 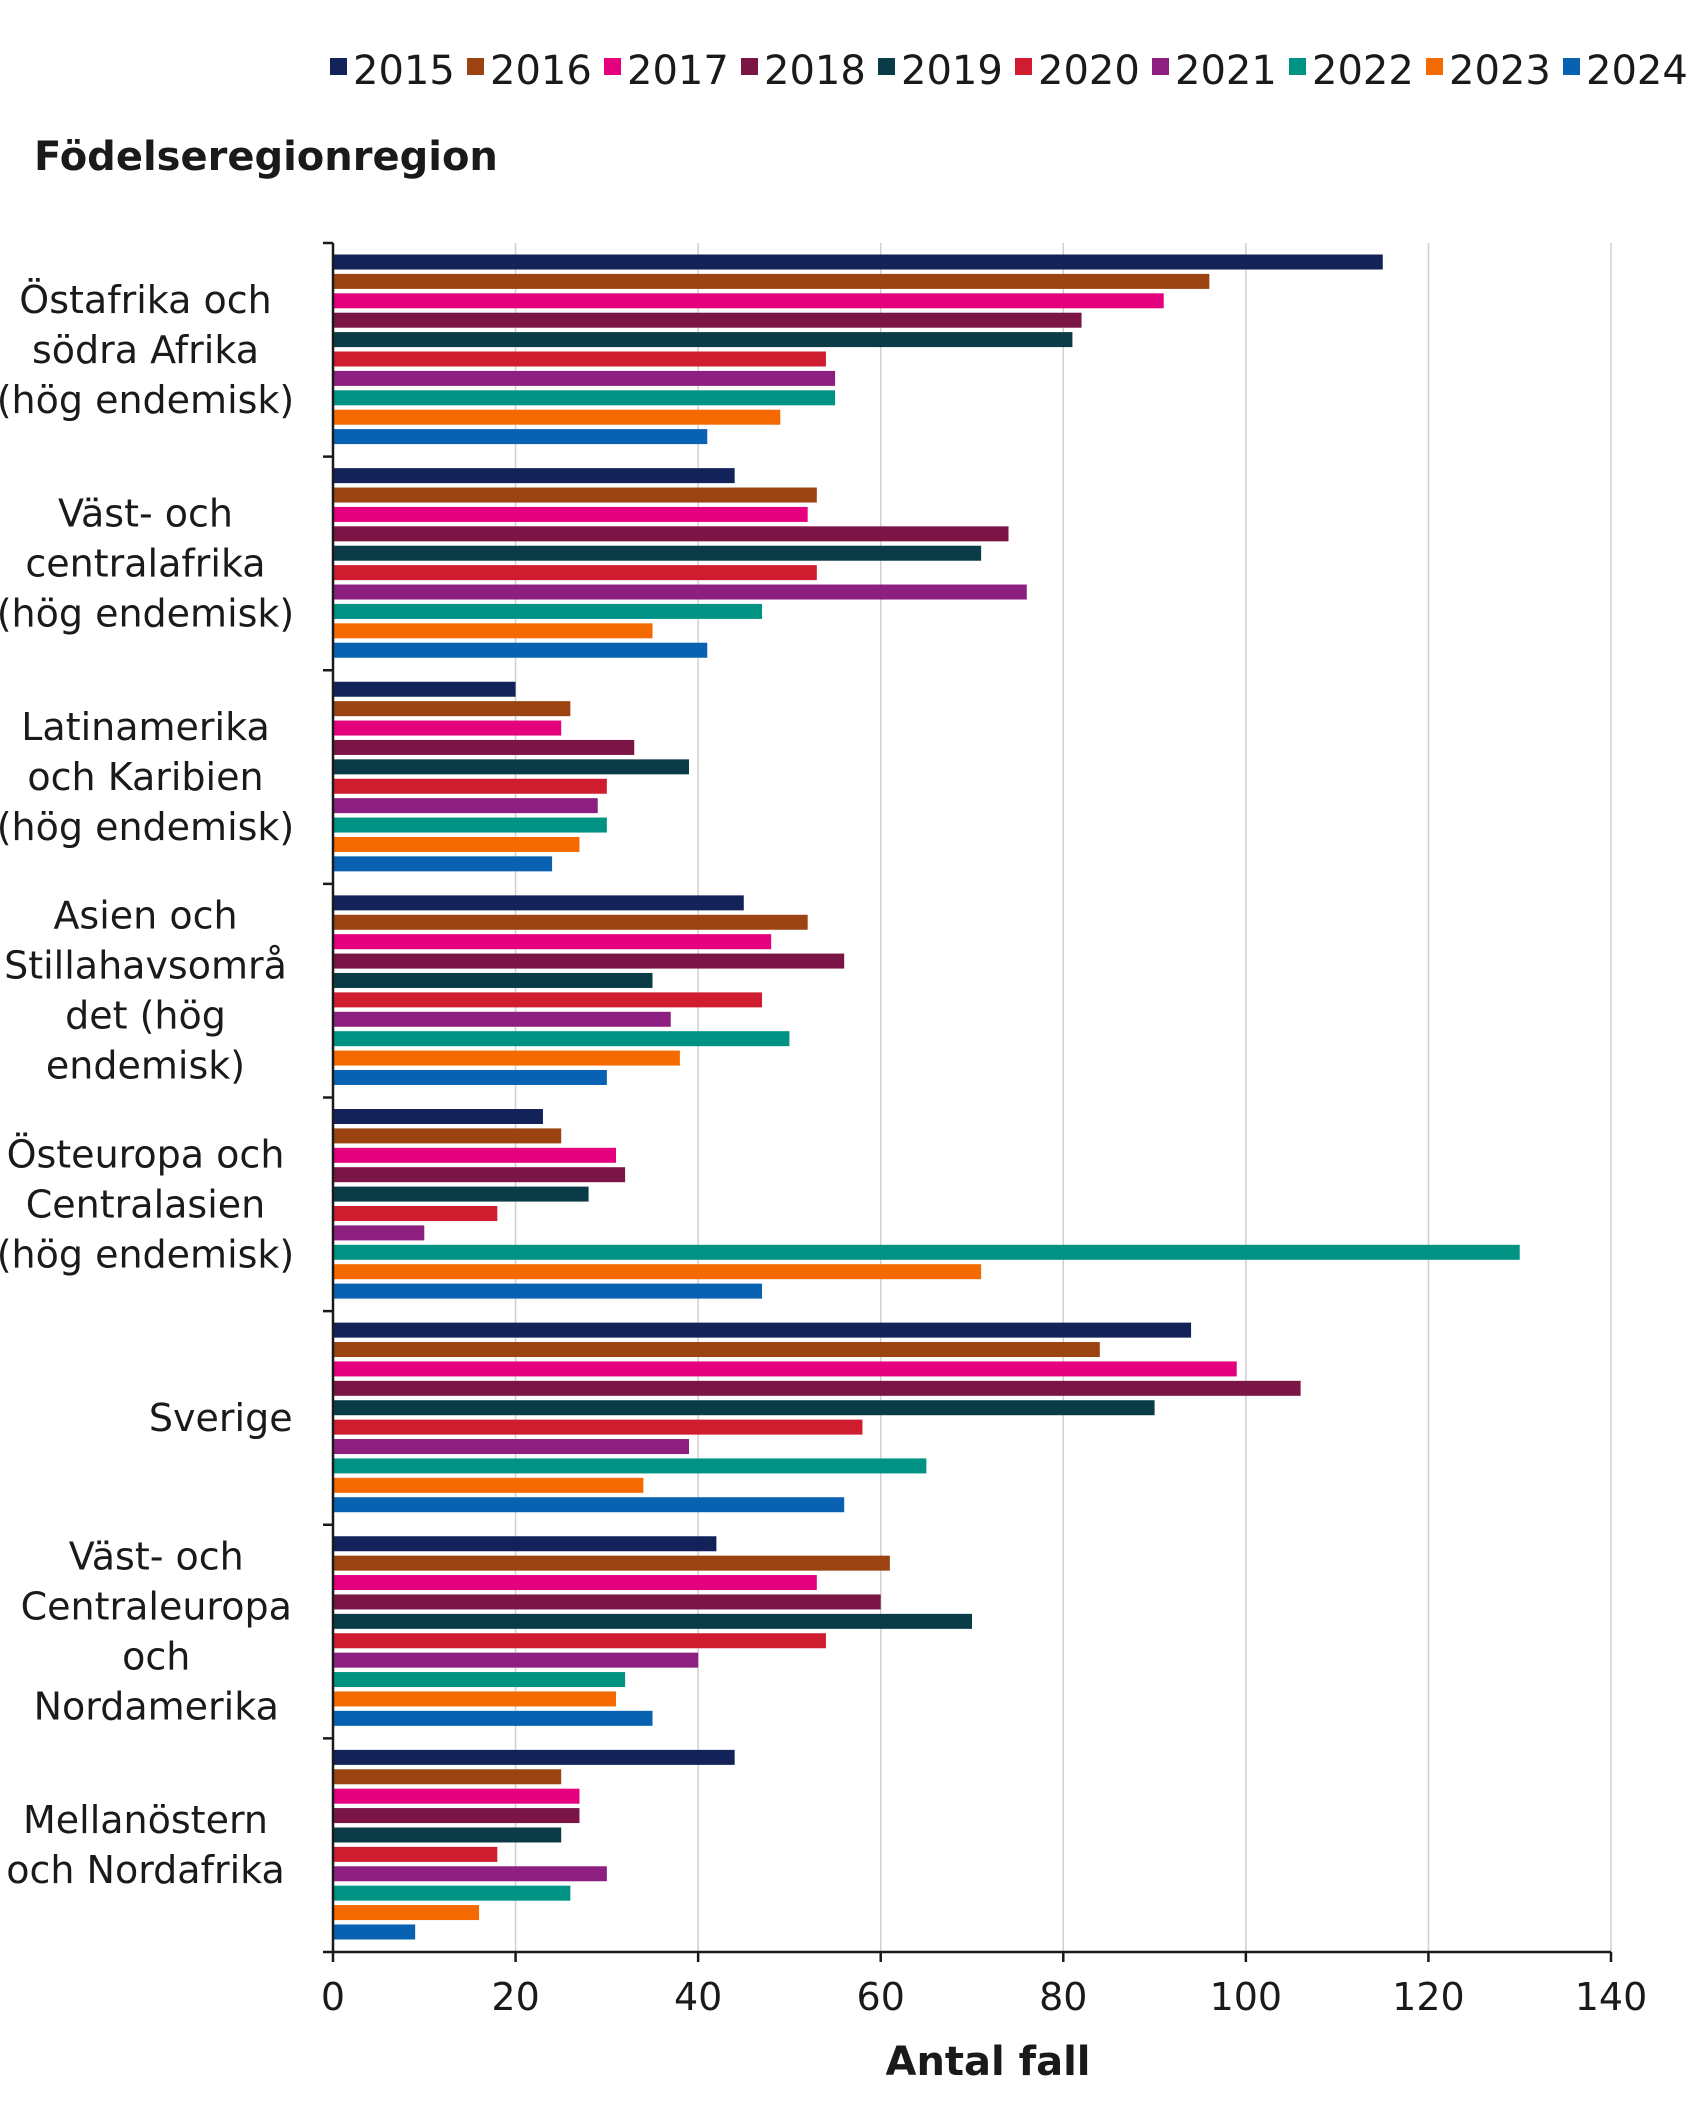 I want to click on x-tick-label: 120, so click(x=1428, y=1997).